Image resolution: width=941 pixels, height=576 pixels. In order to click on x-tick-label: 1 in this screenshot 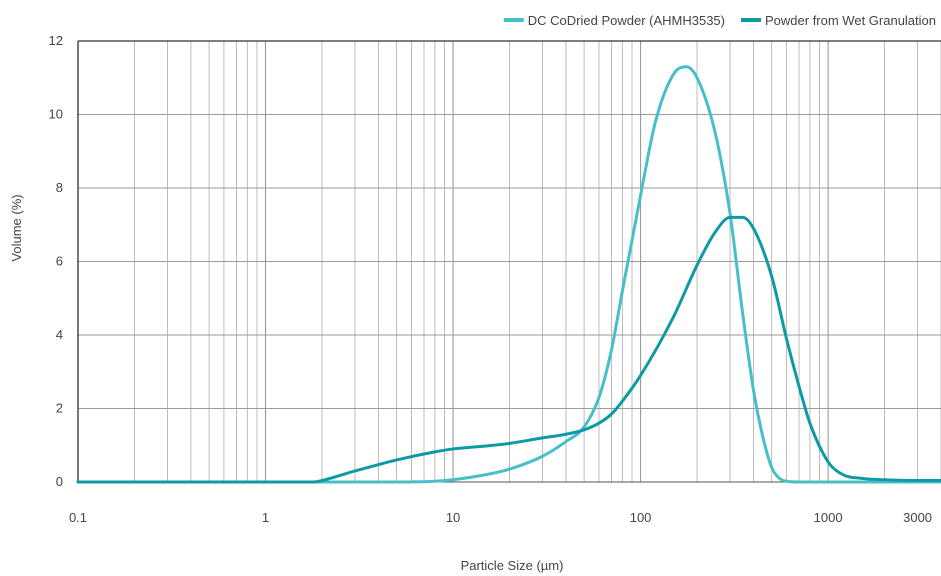, I will do `click(265, 517)`.